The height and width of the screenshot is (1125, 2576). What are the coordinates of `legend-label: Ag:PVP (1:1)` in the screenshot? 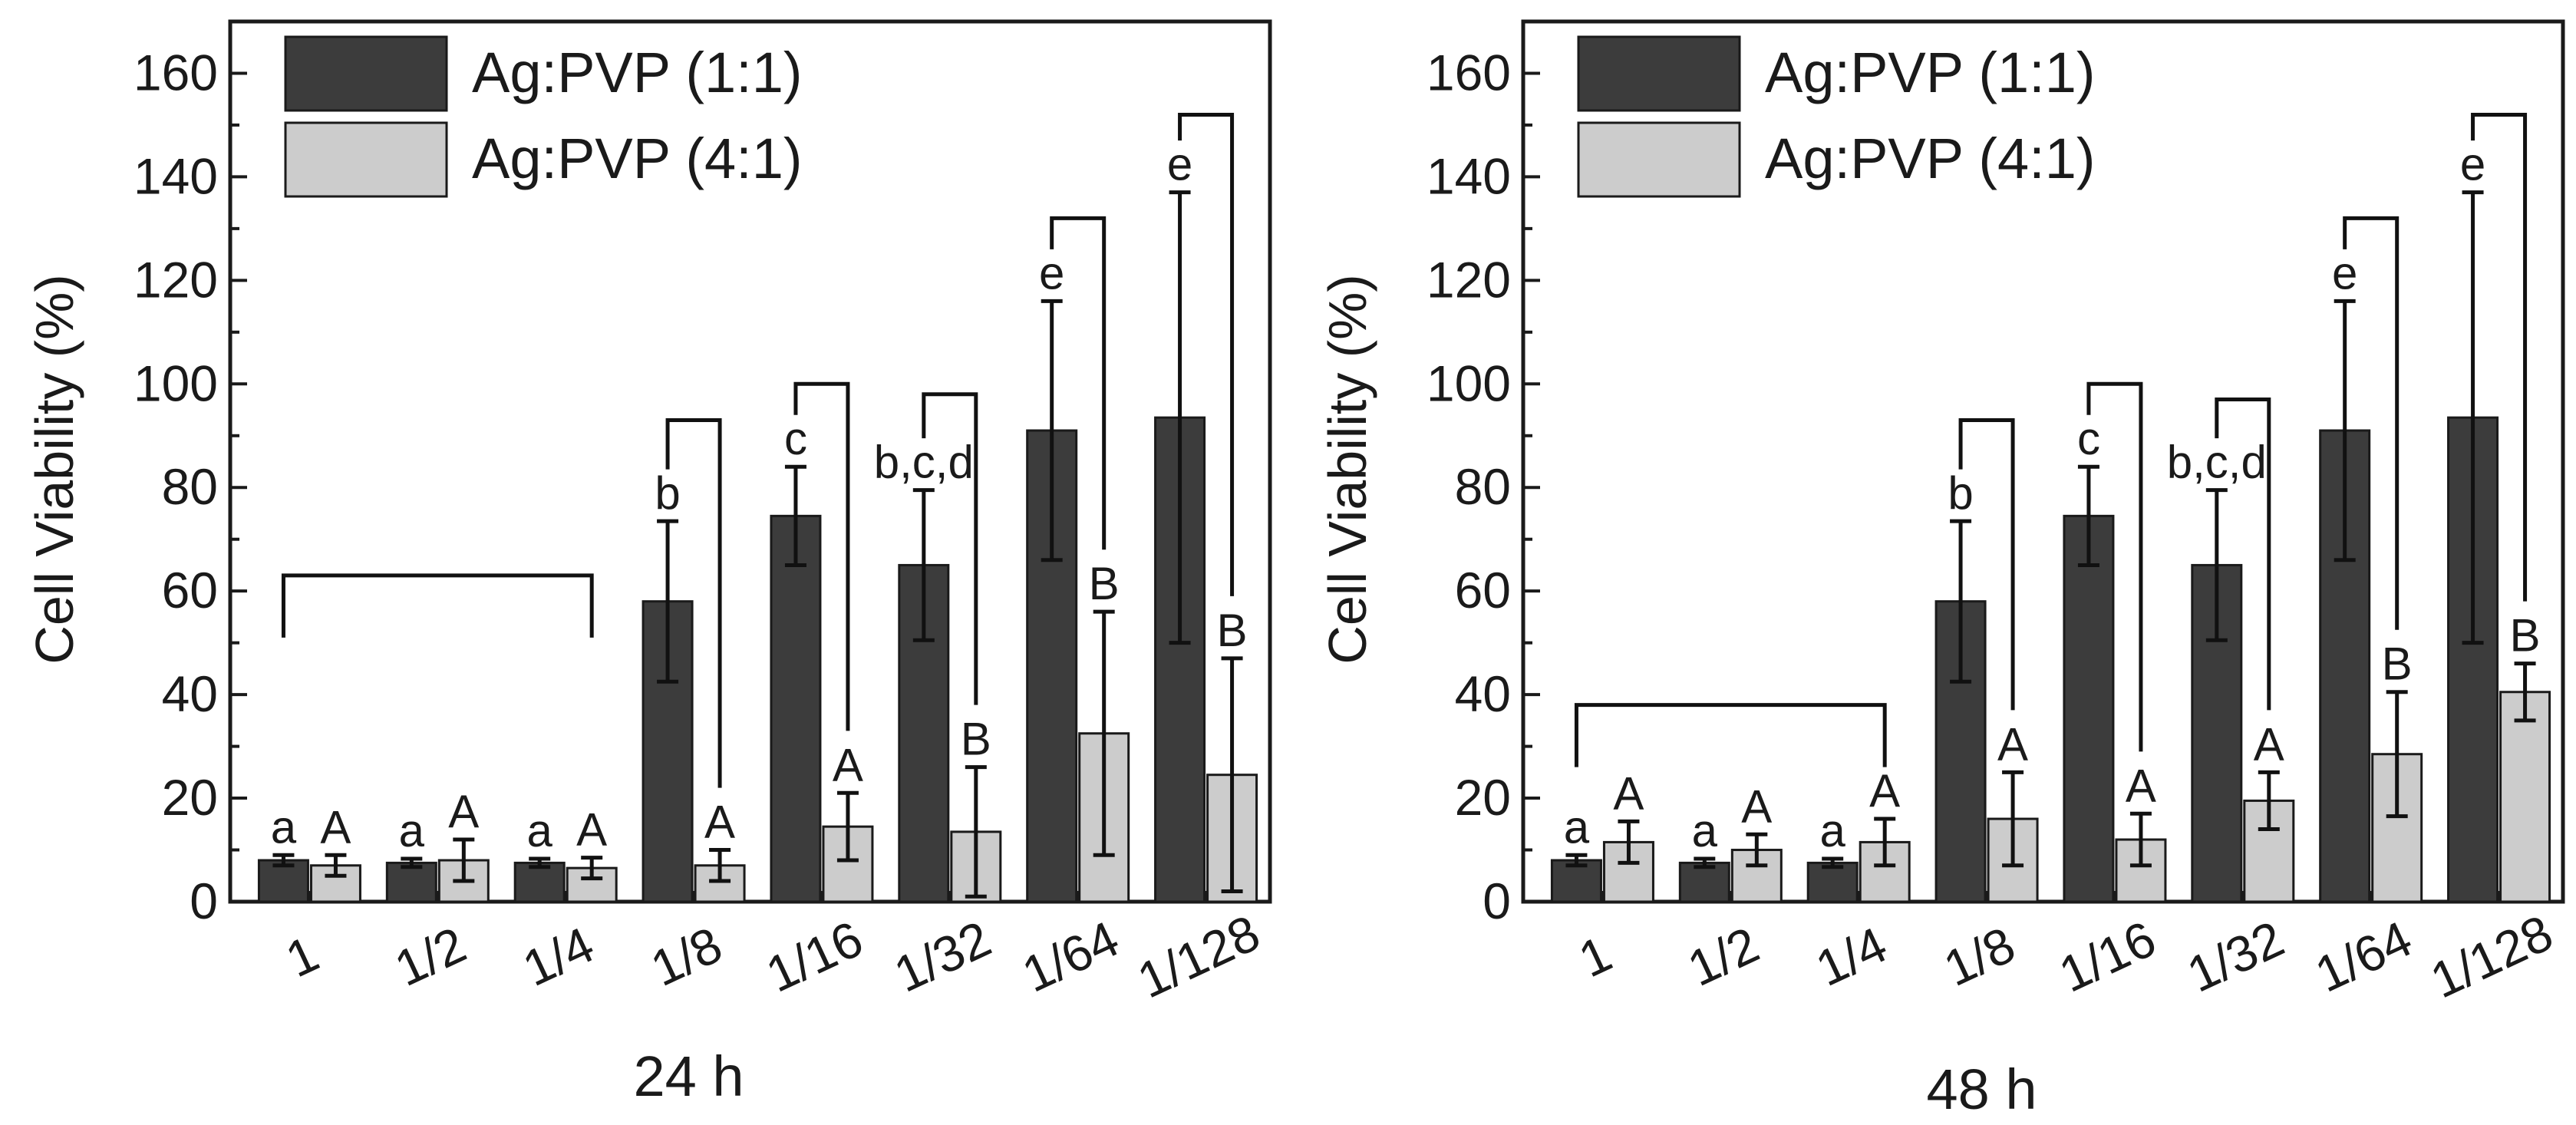 It's located at (1930, 72).